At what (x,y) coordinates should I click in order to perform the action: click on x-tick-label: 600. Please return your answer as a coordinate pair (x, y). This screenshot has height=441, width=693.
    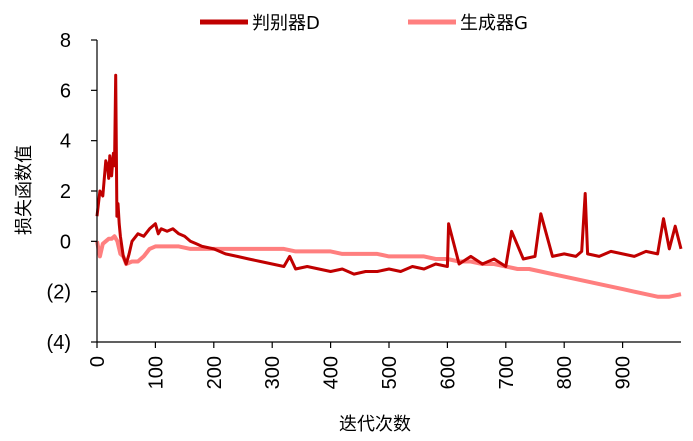
    Looking at the image, I should click on (448, 372).